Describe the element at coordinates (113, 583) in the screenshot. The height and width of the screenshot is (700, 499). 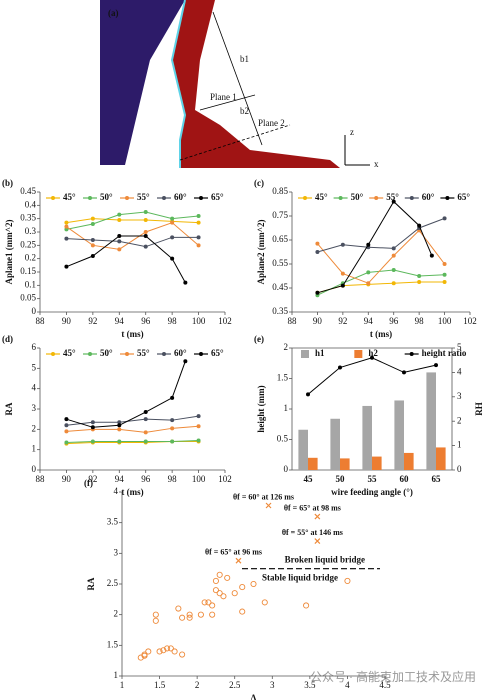
I see `y-tick-label: 2.5` at that location.